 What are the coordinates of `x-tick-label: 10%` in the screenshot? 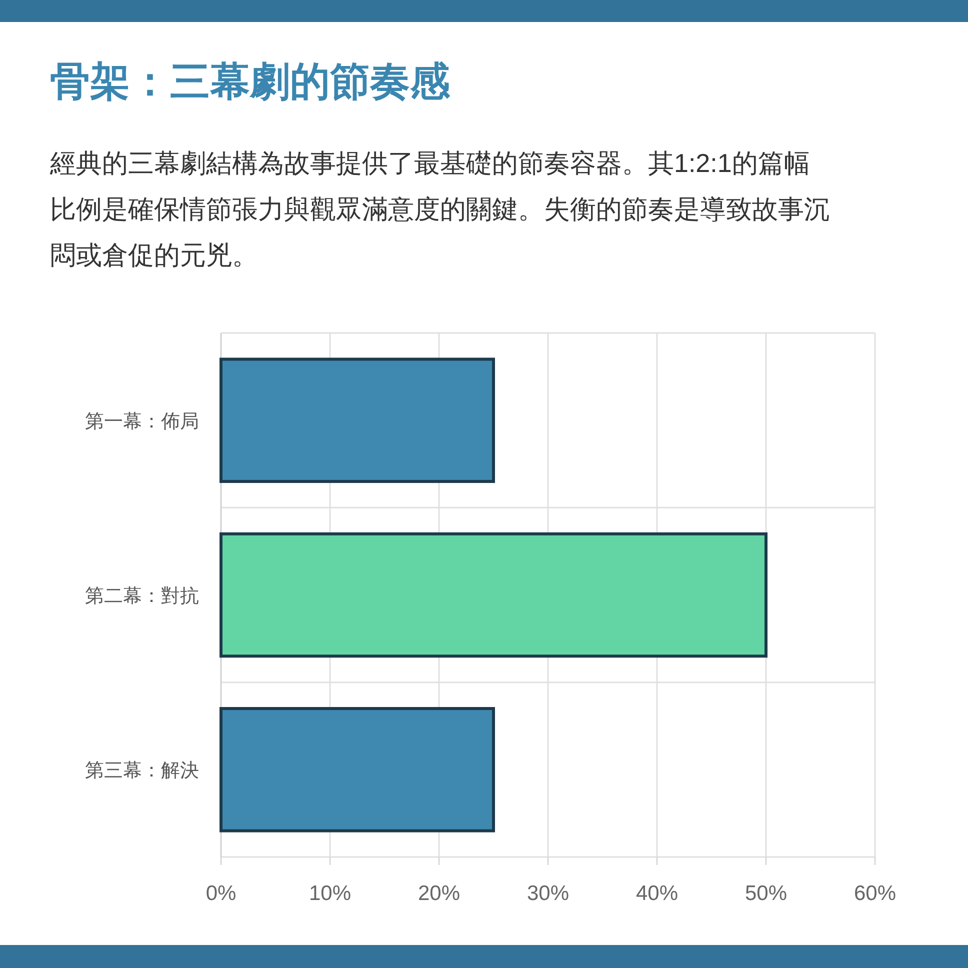 It's located at (330, 893).